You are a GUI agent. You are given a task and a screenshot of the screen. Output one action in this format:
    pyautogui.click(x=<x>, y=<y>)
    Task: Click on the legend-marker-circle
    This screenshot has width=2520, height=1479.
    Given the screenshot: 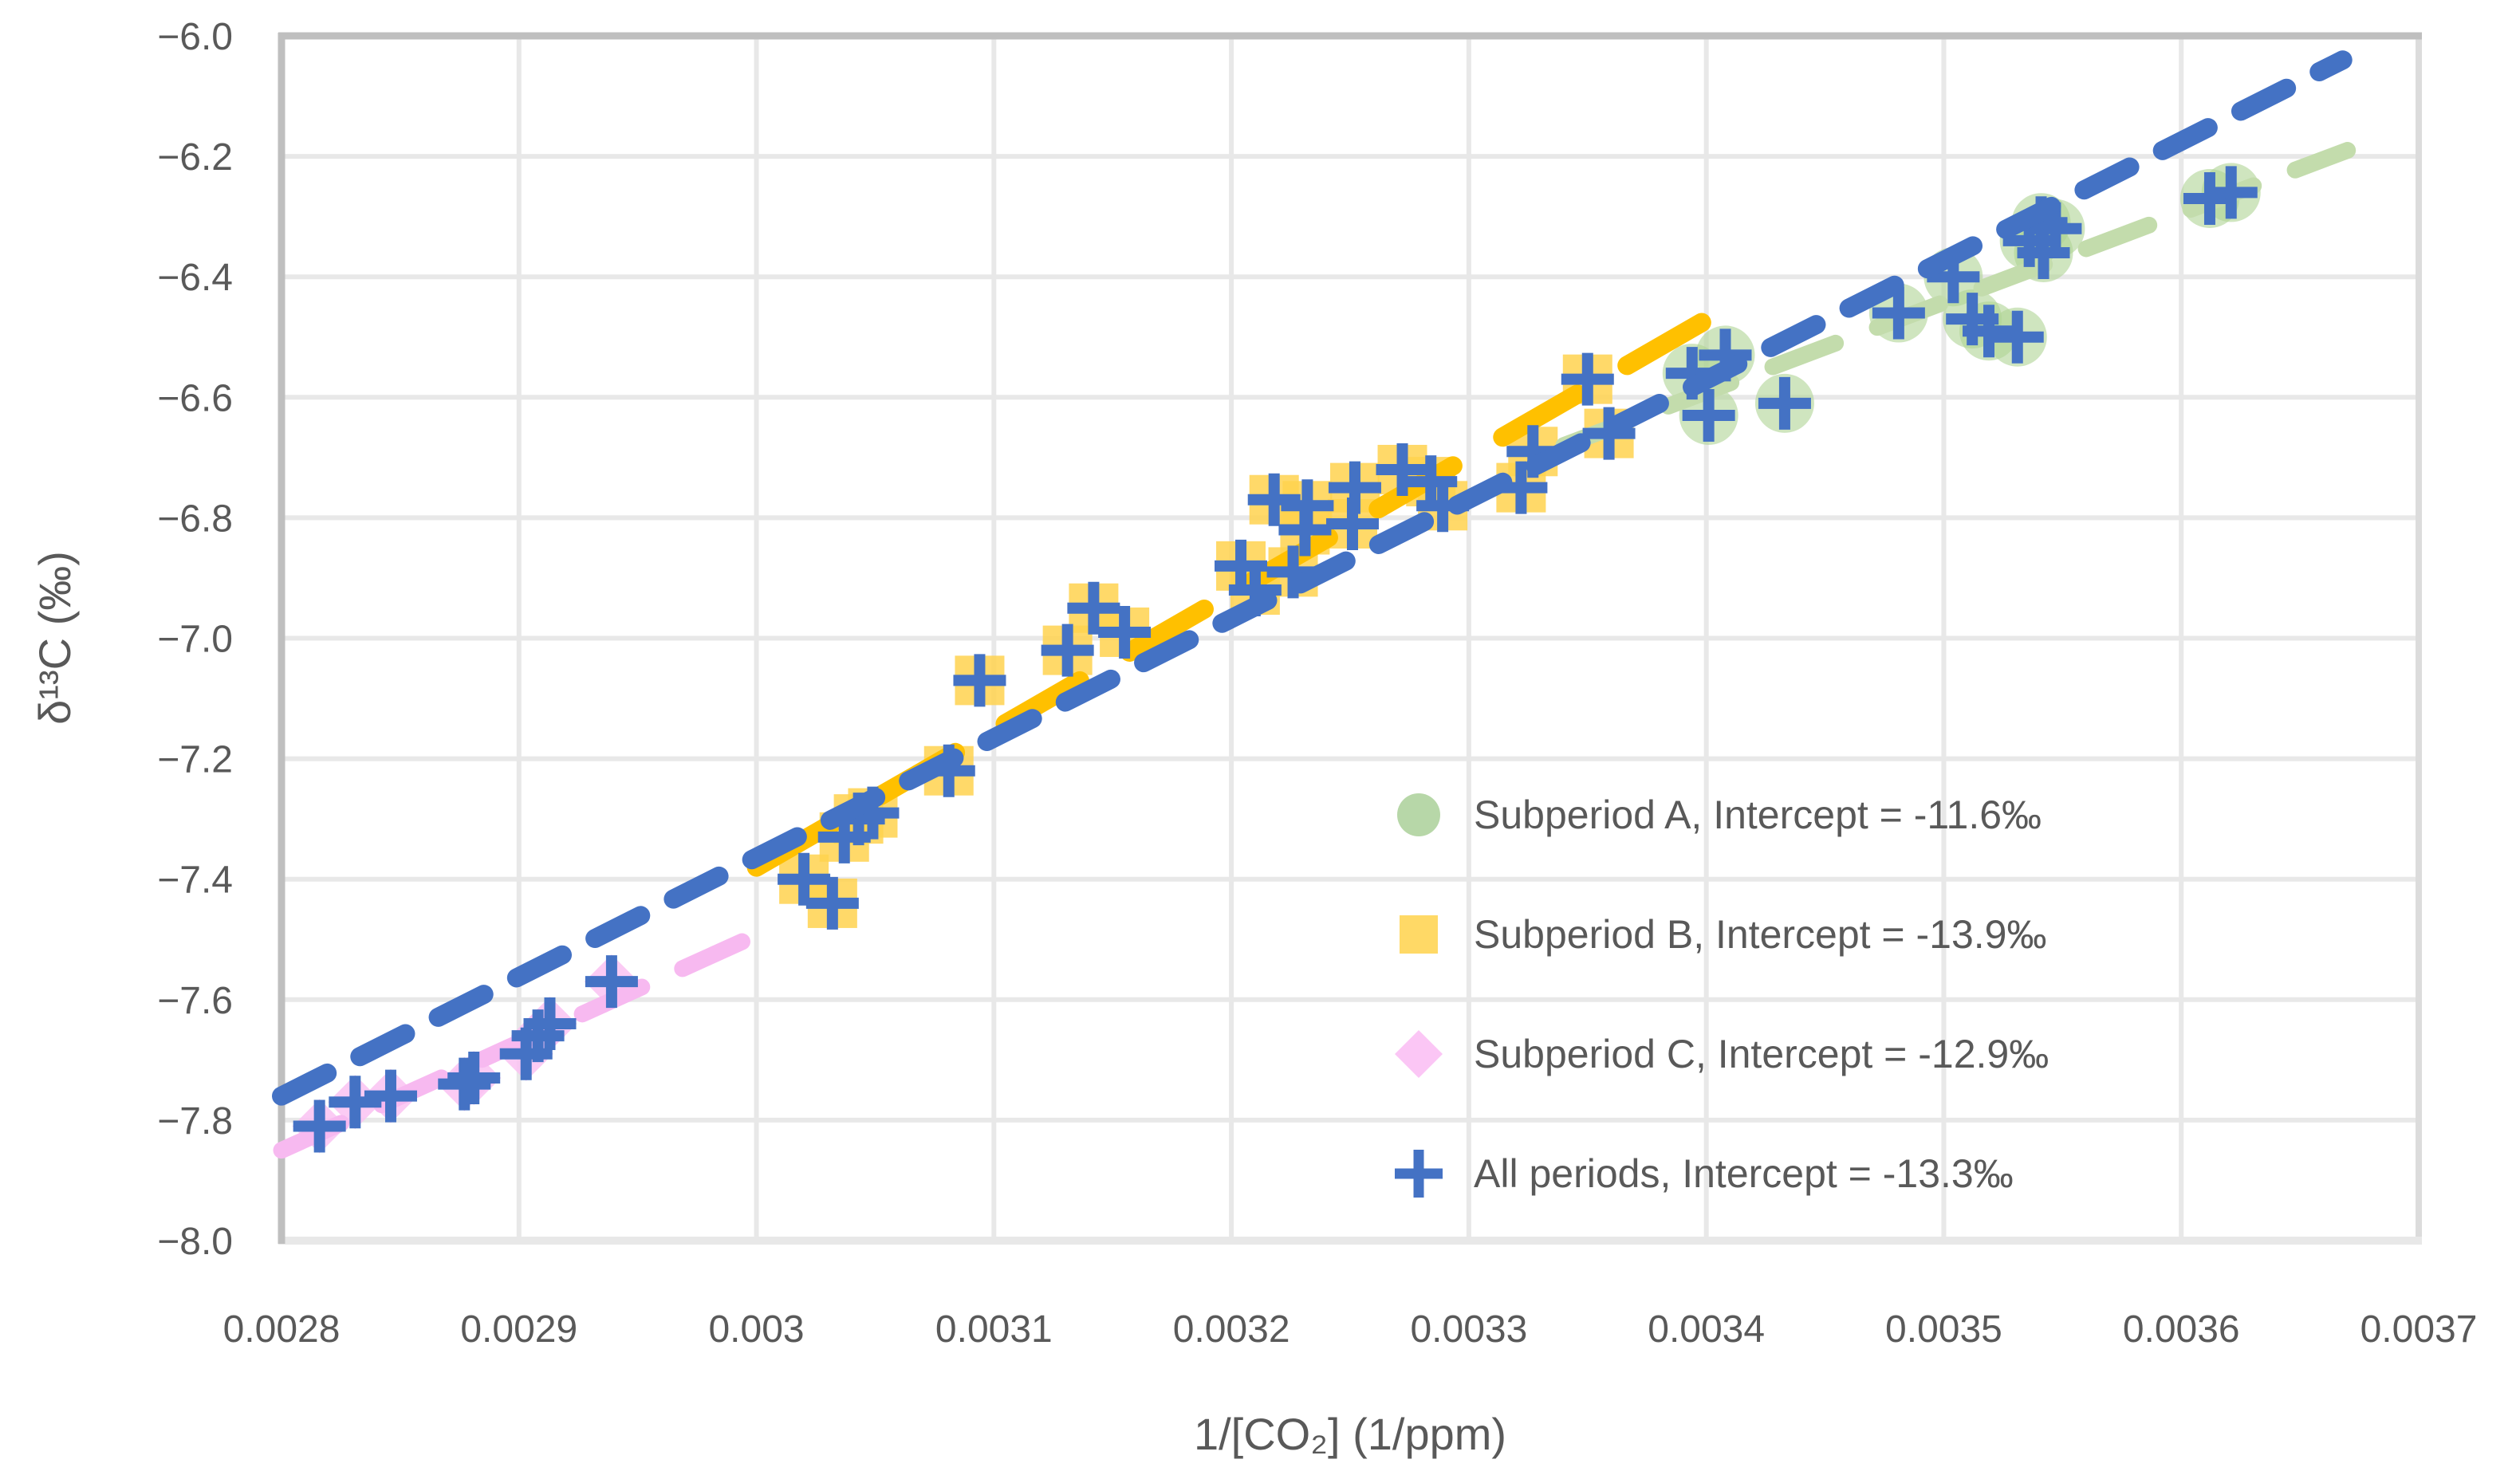 What is the action you would take?
    pyautogui.click(x=1418, y=815)
    